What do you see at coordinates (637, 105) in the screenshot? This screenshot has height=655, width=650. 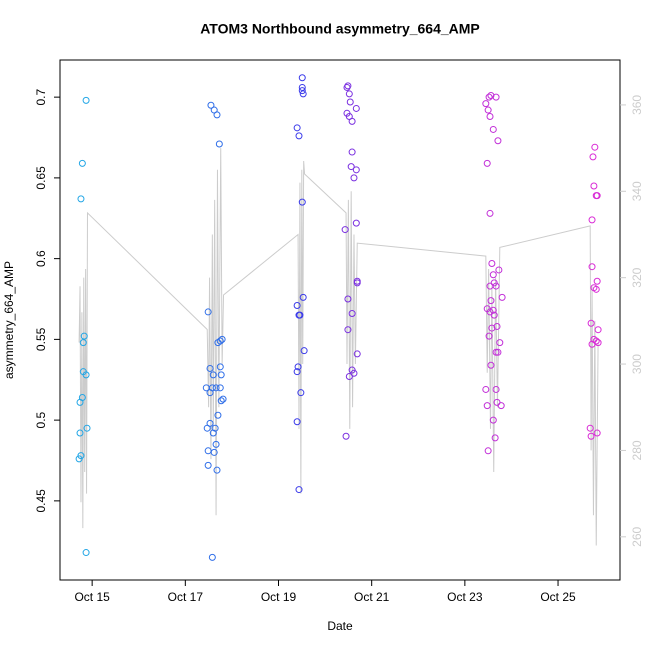 I see `y2-tick-label: 360` at bounding box center [637, 105].